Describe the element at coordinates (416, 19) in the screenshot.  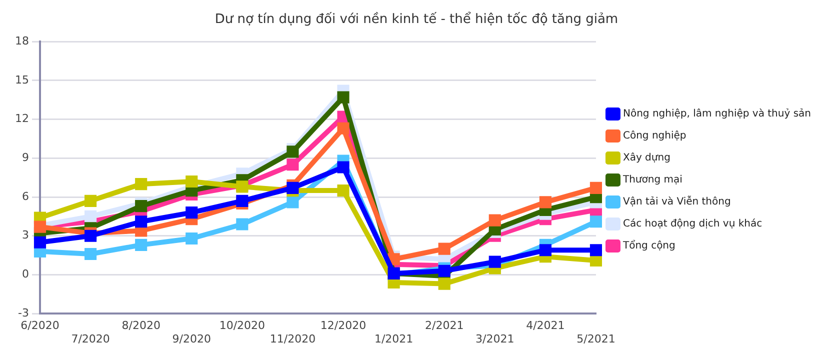
I see `chart-title: Dư nợ tín dụng đối với nền kinh tế - thể hiện tốc độ tăng giảm` at that location.